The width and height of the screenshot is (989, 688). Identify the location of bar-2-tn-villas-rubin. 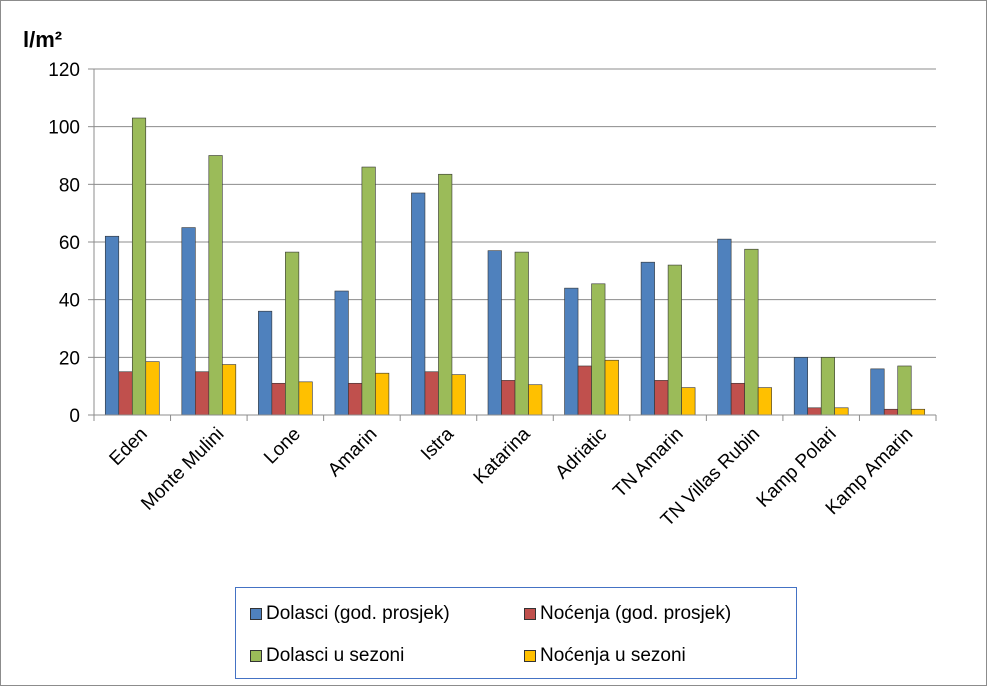
(737, 399).